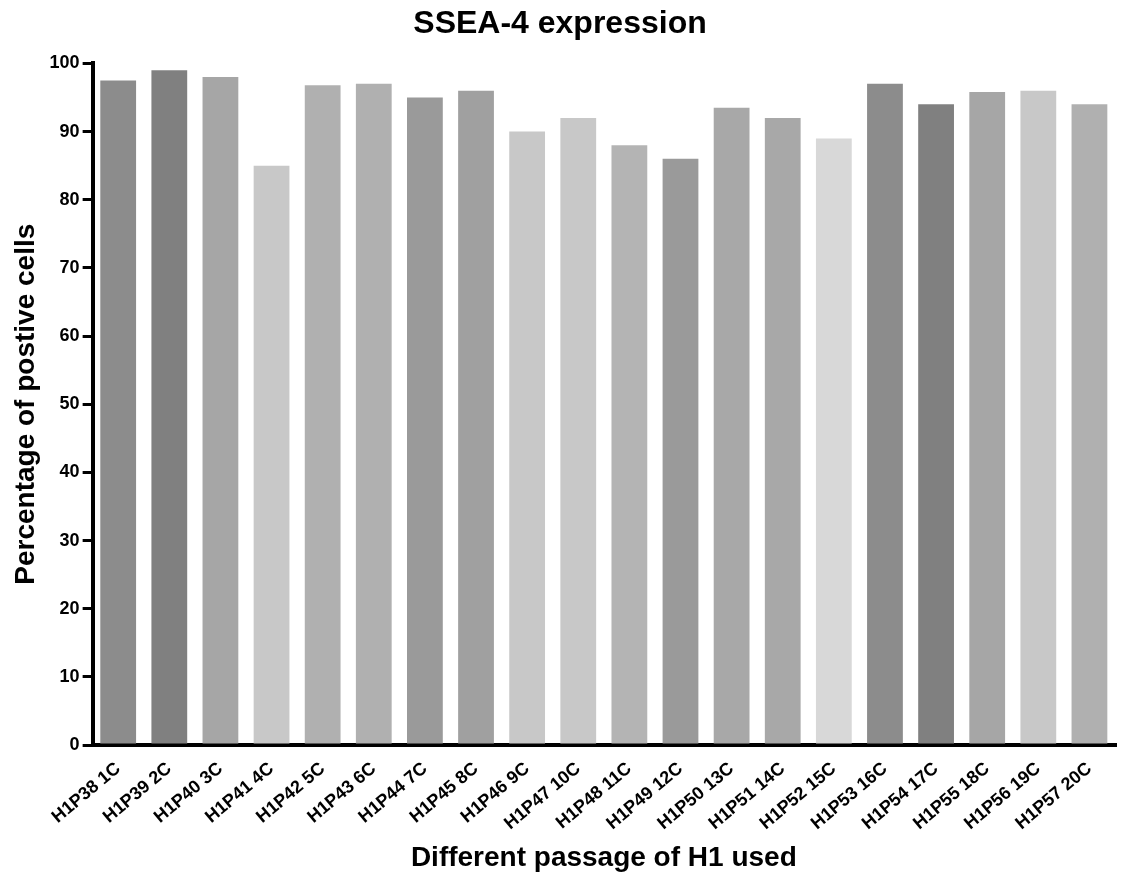 Image resolution: width=1135 pixels, height=884 pixels. I want to click on chart-title: SSEA-4 expression, so click(560, 22).